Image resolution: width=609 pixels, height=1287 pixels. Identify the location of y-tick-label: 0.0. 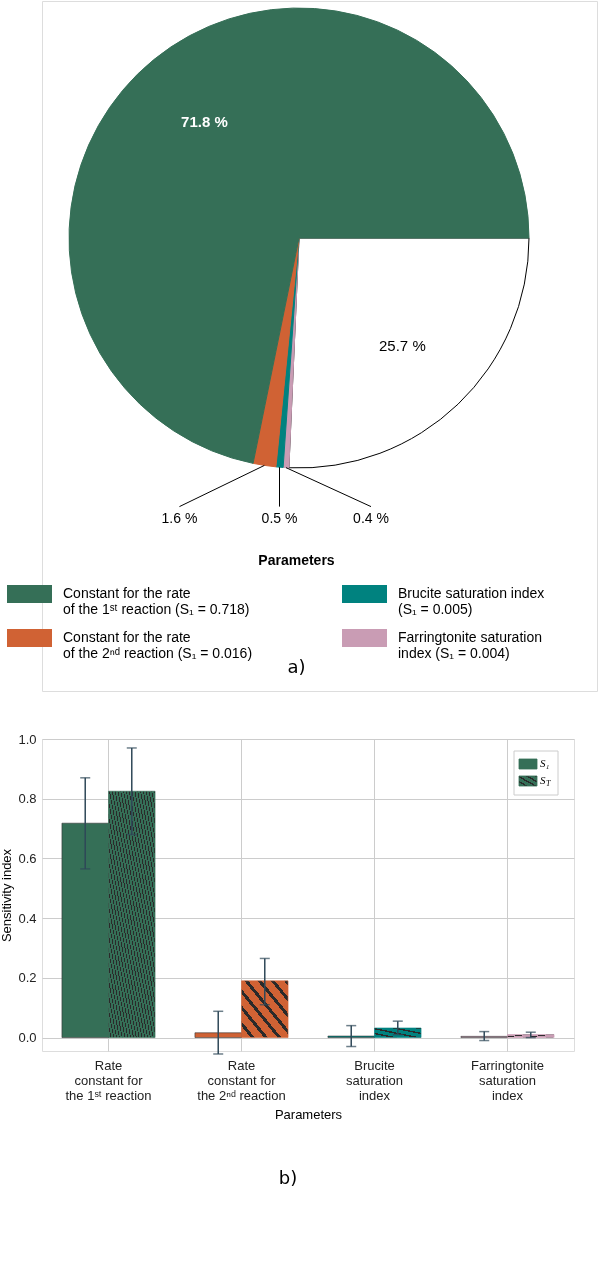
(27, 1038).